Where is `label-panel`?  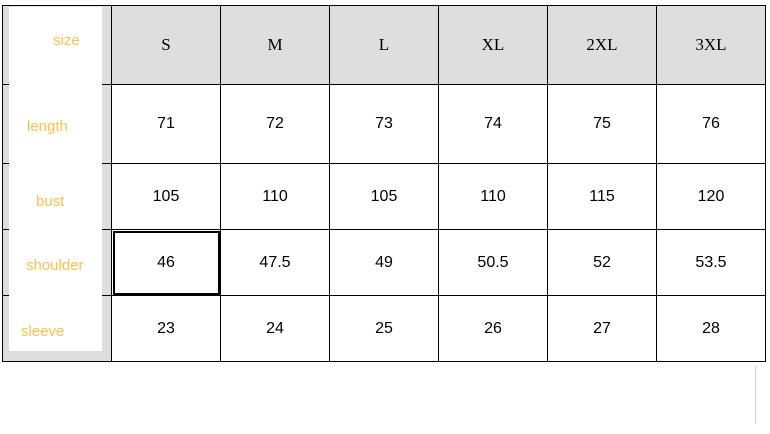
label-panel is located at coordinates (55, 179).